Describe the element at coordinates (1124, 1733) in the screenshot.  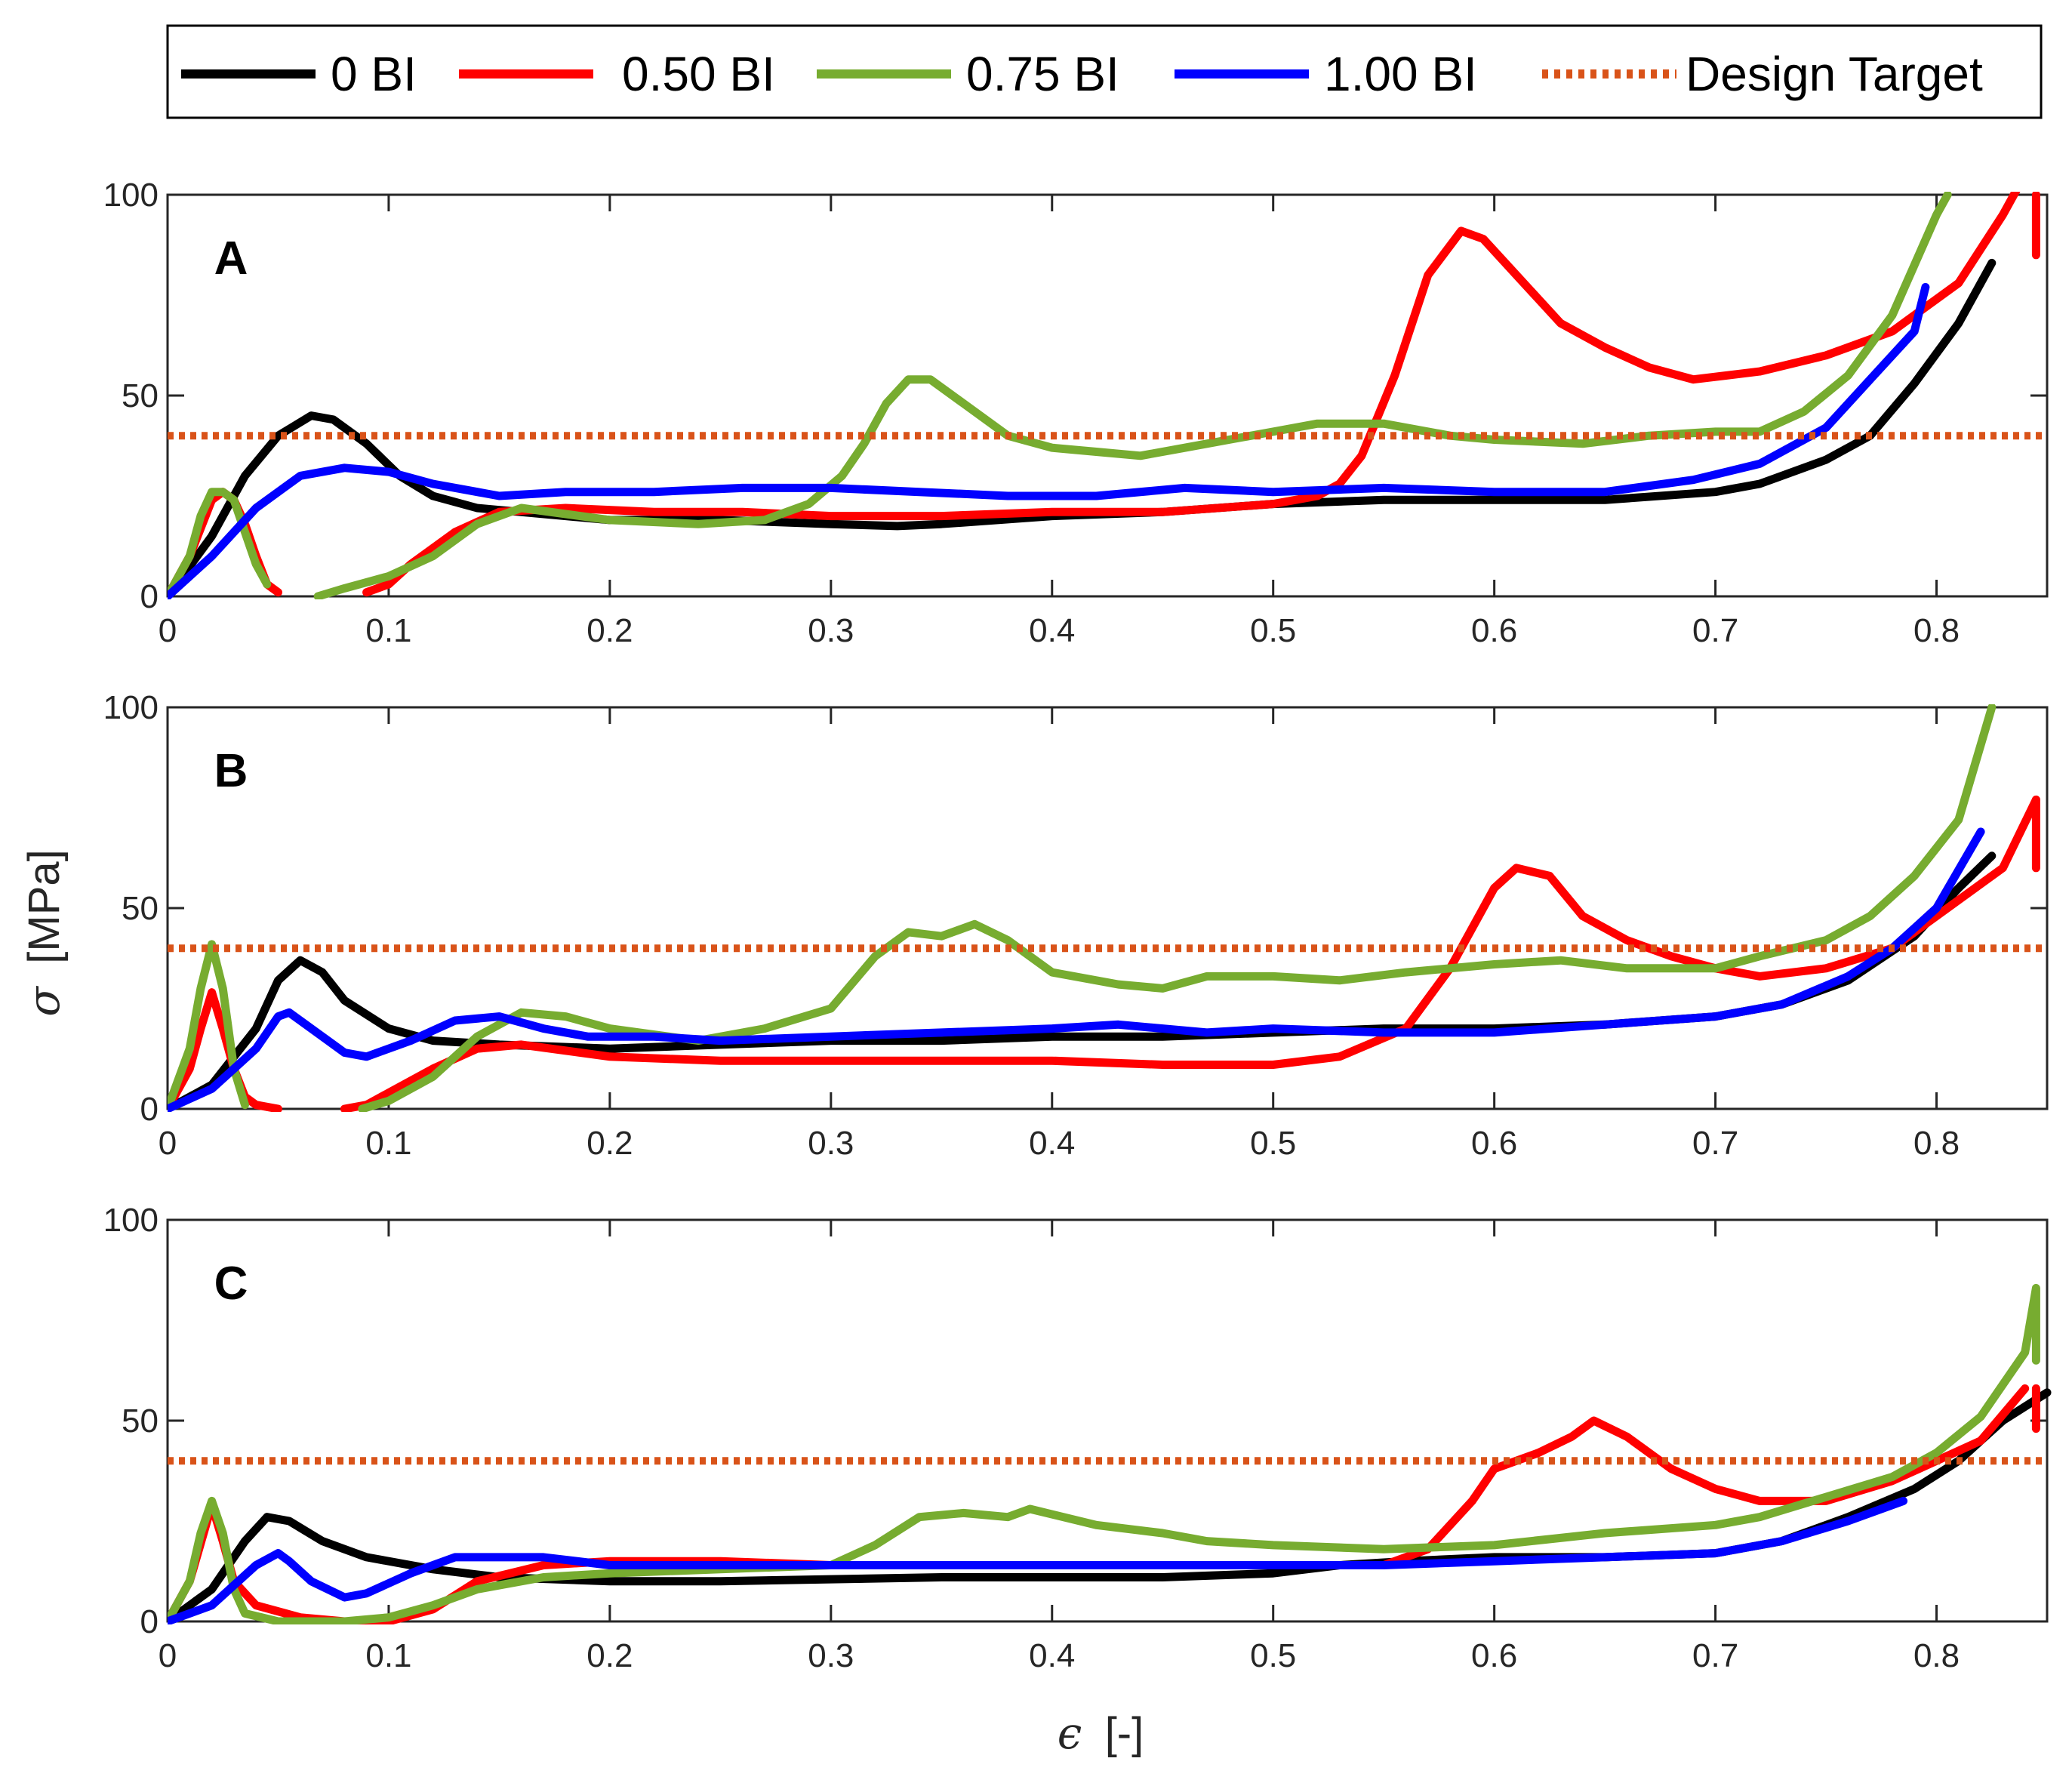
I see `x-axis-unit: [-]` at that location.